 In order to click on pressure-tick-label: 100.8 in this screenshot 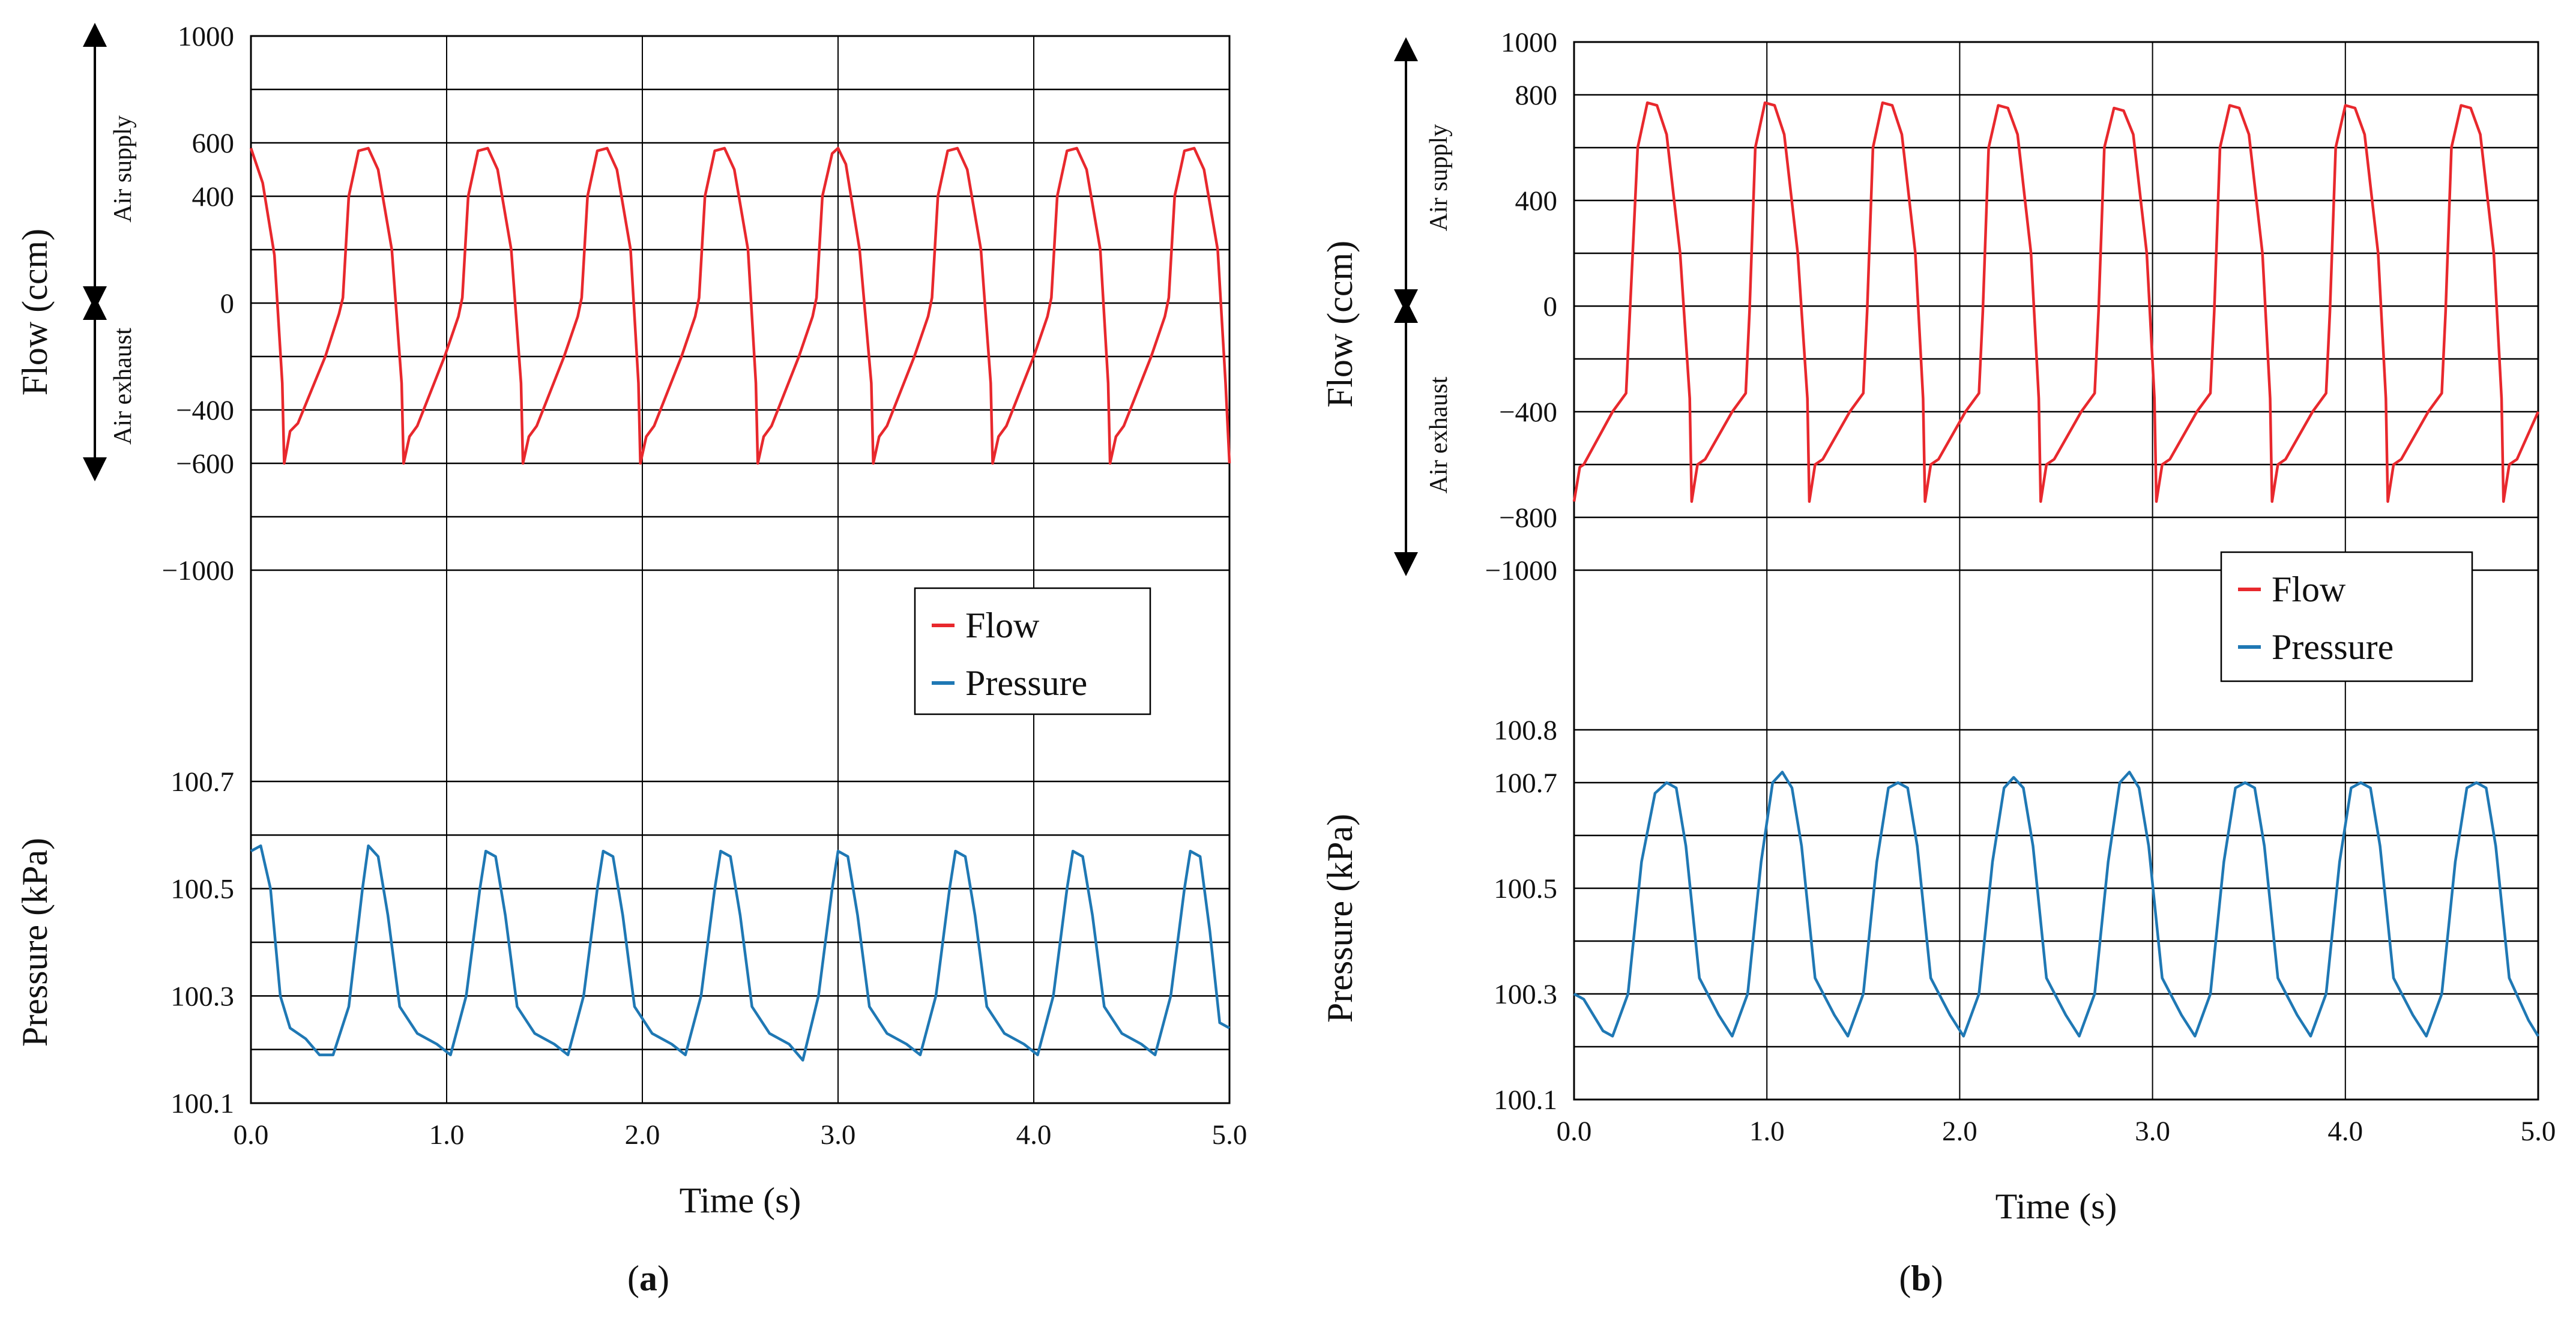, I will do `click(1525, 730)`.